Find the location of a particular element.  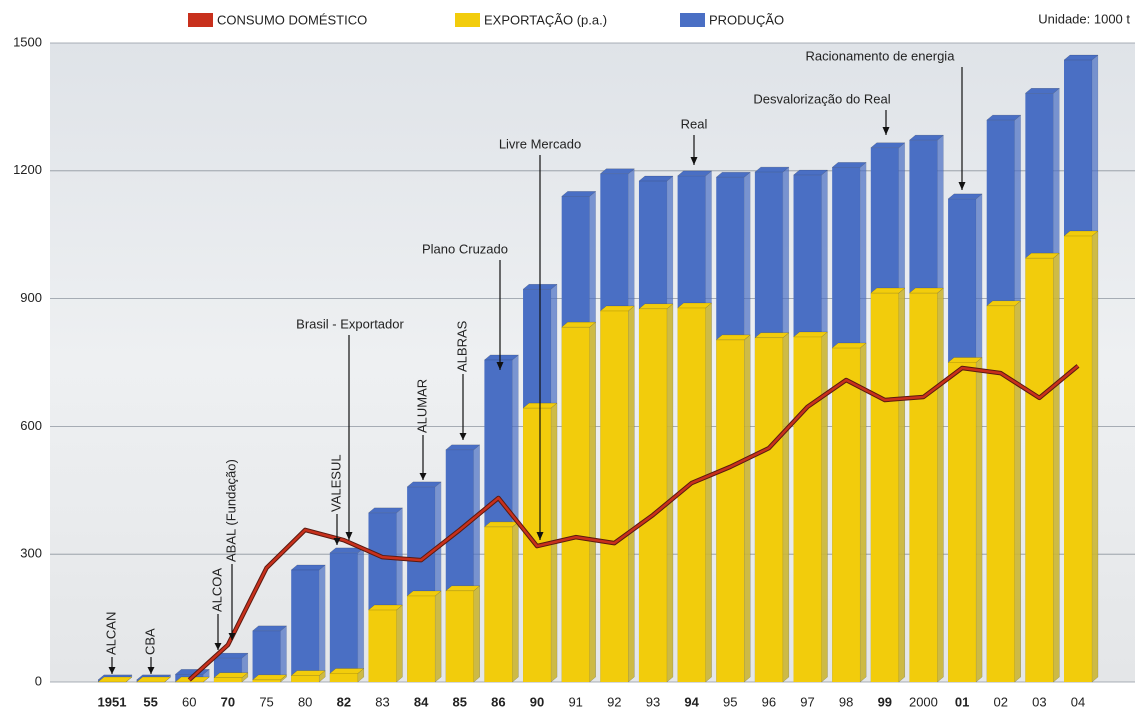

y-tick-label: 1200 is located at coordinates (27, 169).